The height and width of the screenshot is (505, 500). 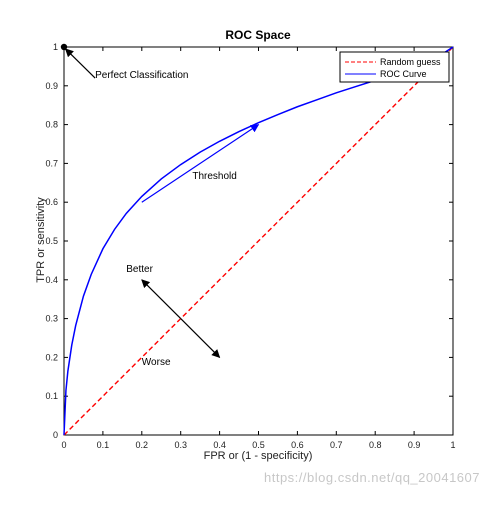 What do you see at coordinates (372, 477) in the screenshot?
I see `watermark-text: https://blog.csdn.net/qq_20041607` at bounding box center [372, 477].